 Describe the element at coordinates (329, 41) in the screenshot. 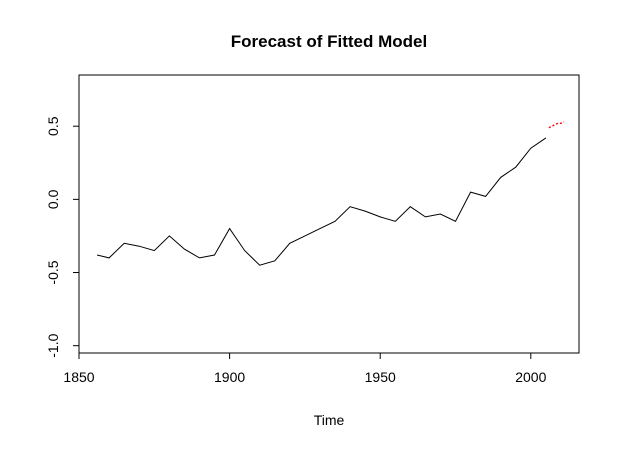

I see `chart-title: Forecast of Fitted Model` at that location.